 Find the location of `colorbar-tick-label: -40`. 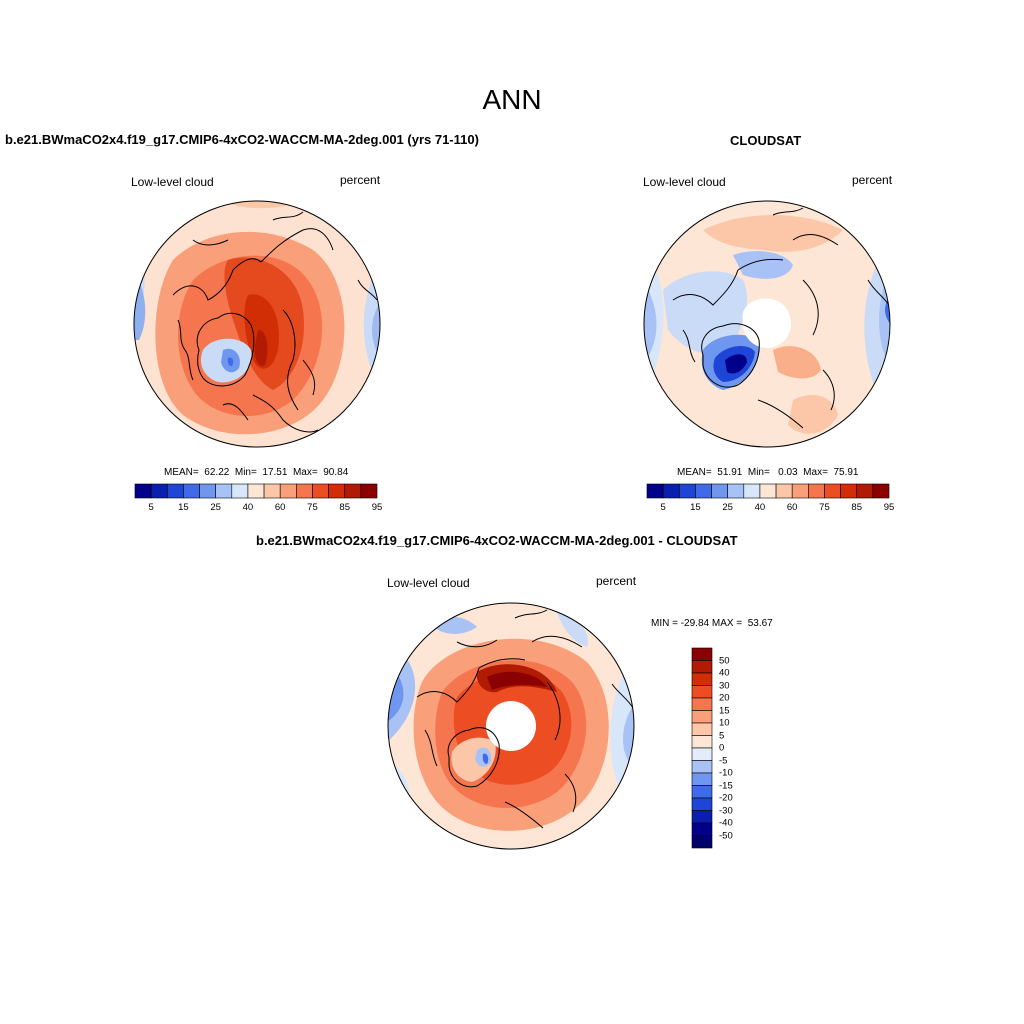

colorbar-tick-label: -40 is located at coordinates (726, 823).